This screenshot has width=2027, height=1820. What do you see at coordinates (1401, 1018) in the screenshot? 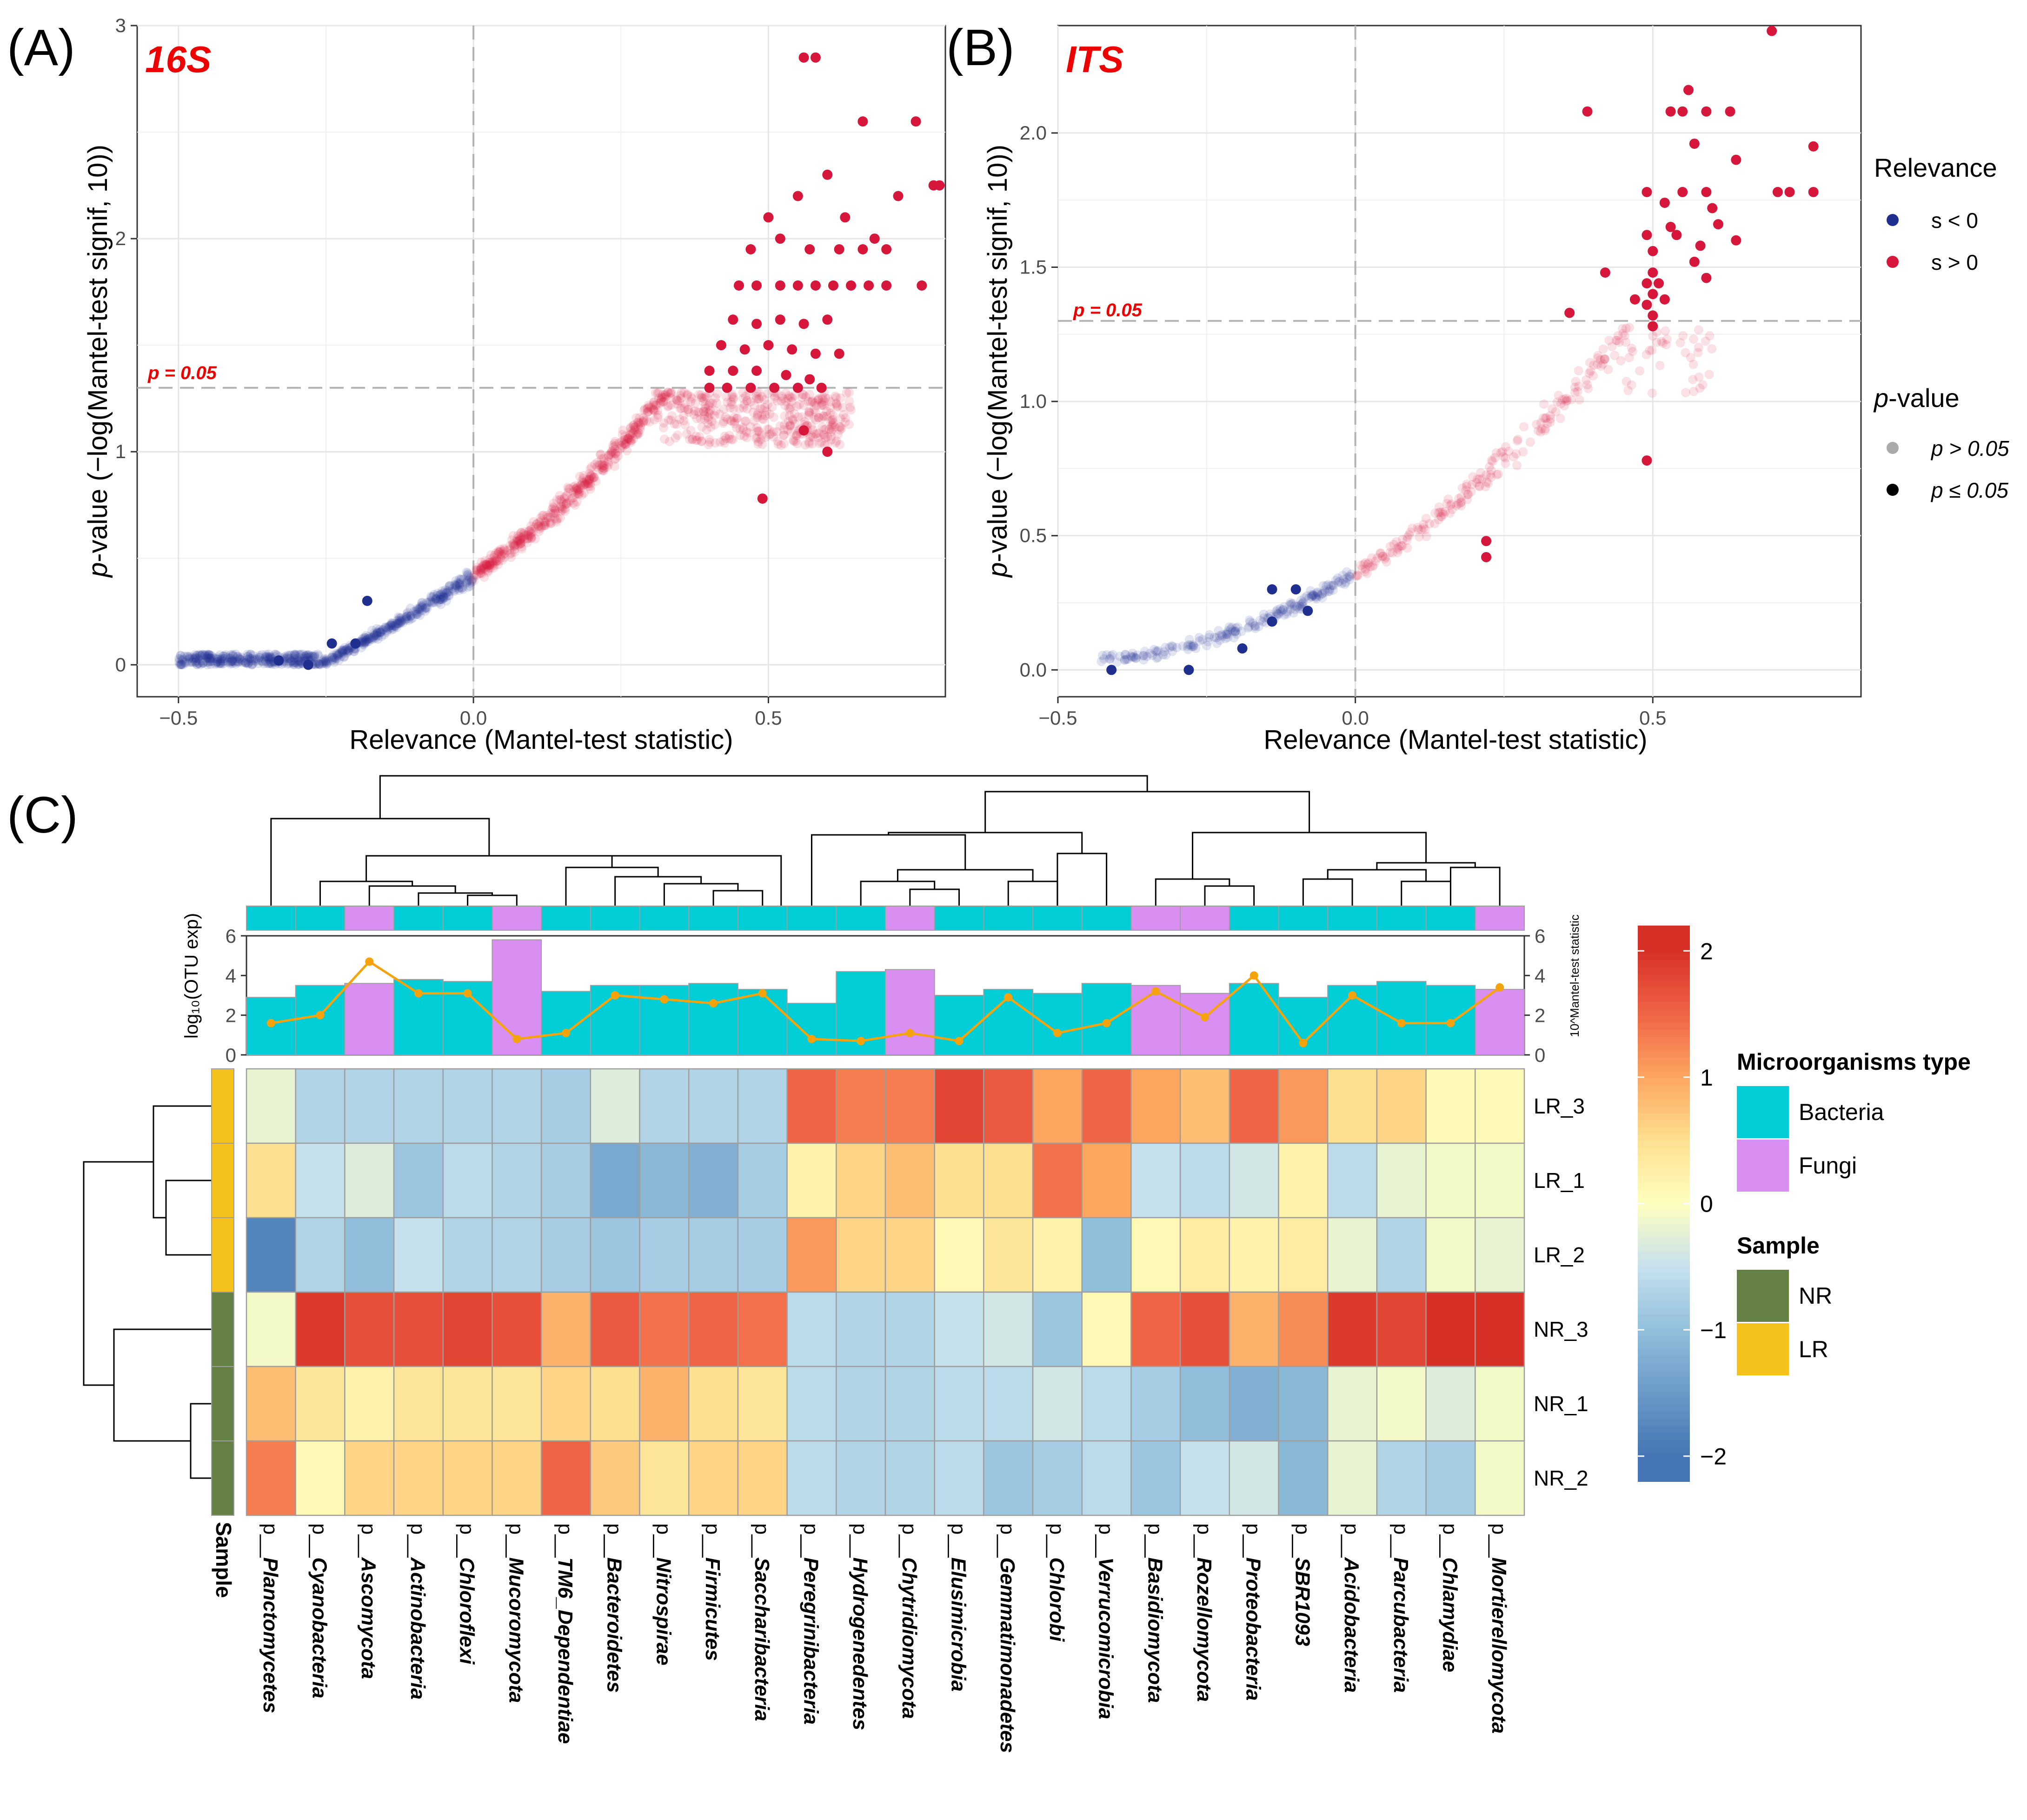
I see `otu-bar` at bounding box center [1401, 1018].